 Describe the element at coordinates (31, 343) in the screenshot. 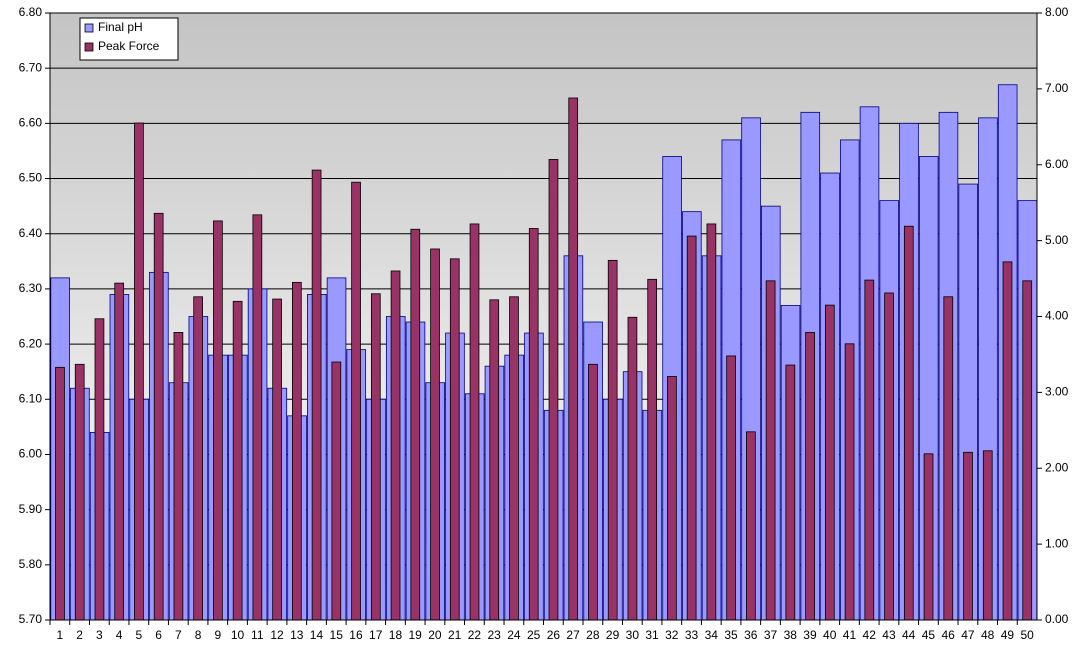

I see `y-tick-label: 6.20` at that location.